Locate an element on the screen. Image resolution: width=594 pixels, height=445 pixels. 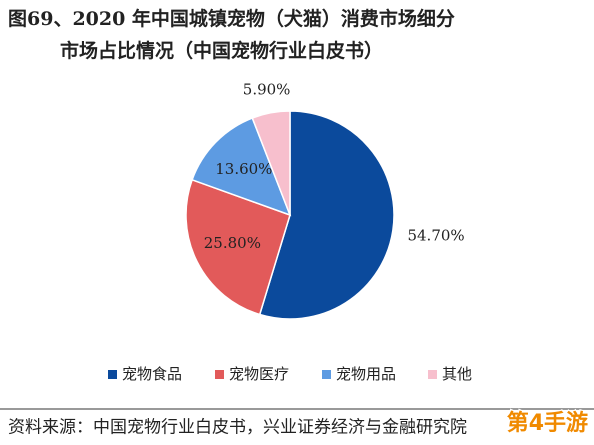
legend-label: 其他 is located at coordinates (457, 374).